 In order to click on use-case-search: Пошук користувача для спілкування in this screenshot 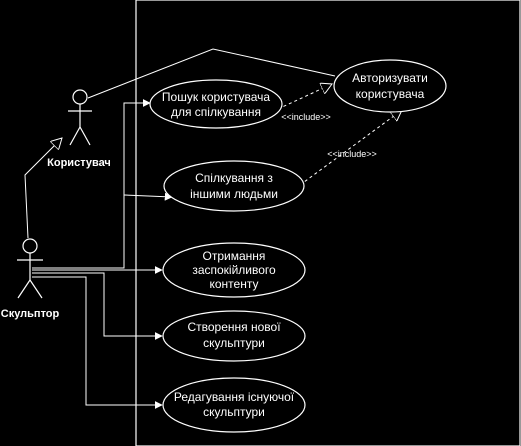, I will do `click(216, 104)`.